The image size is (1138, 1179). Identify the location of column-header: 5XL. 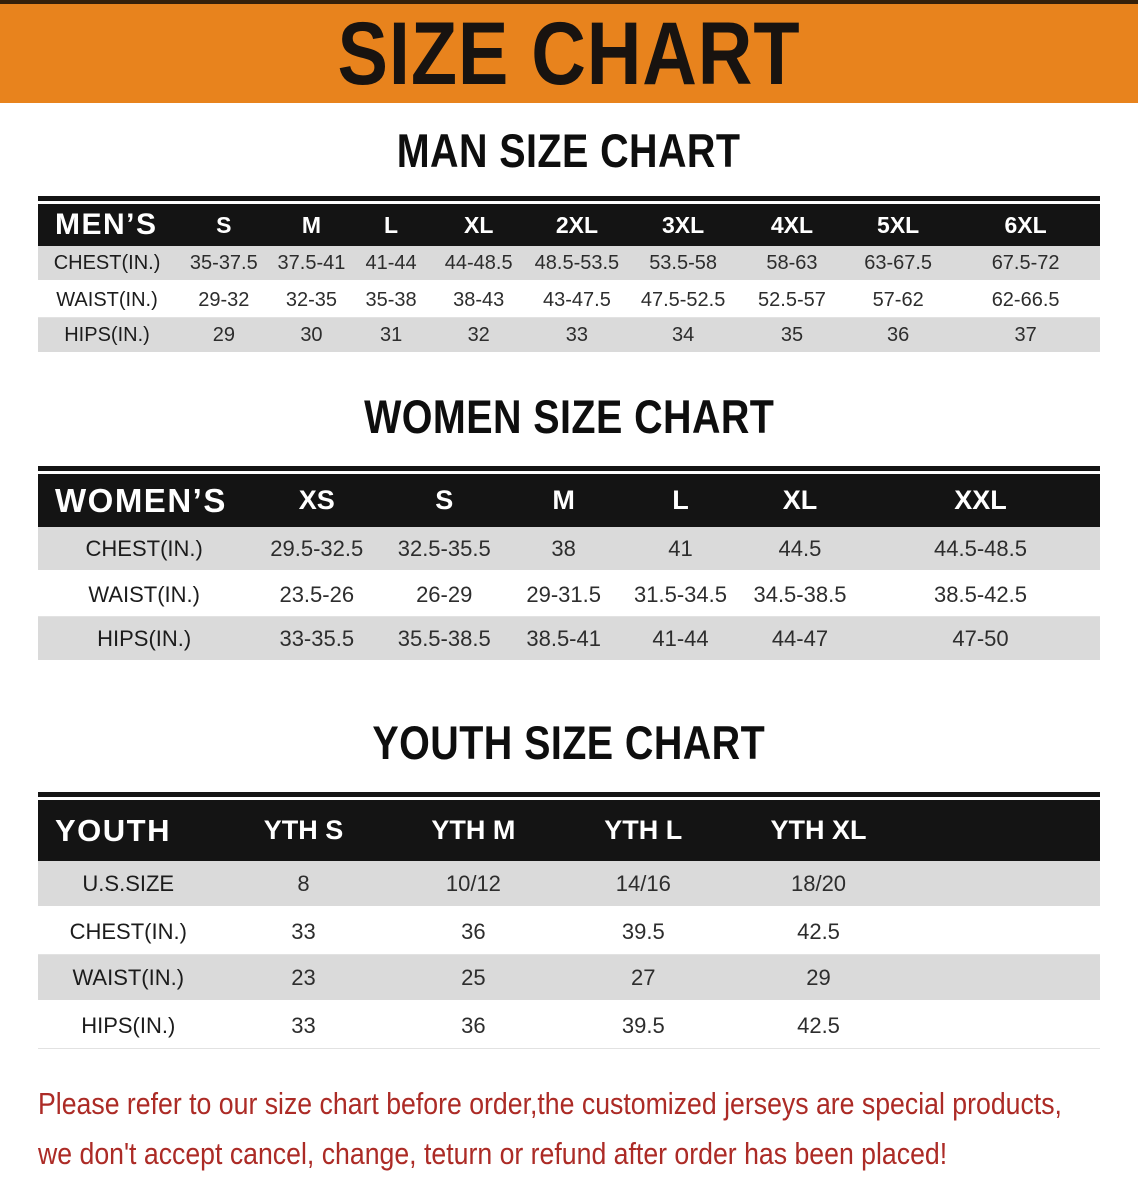
(898, 225).